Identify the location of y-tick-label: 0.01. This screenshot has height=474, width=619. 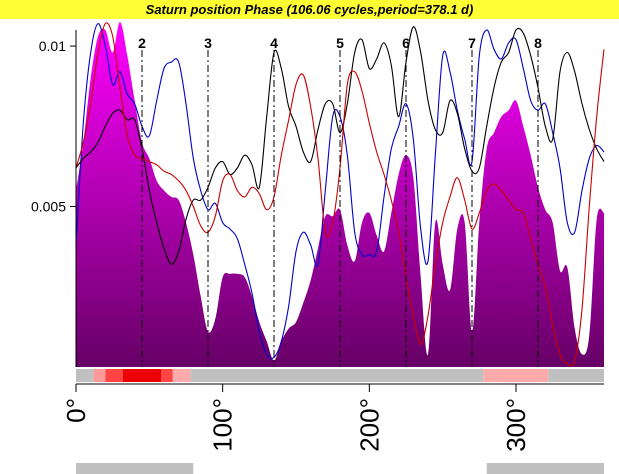
(52, 46).